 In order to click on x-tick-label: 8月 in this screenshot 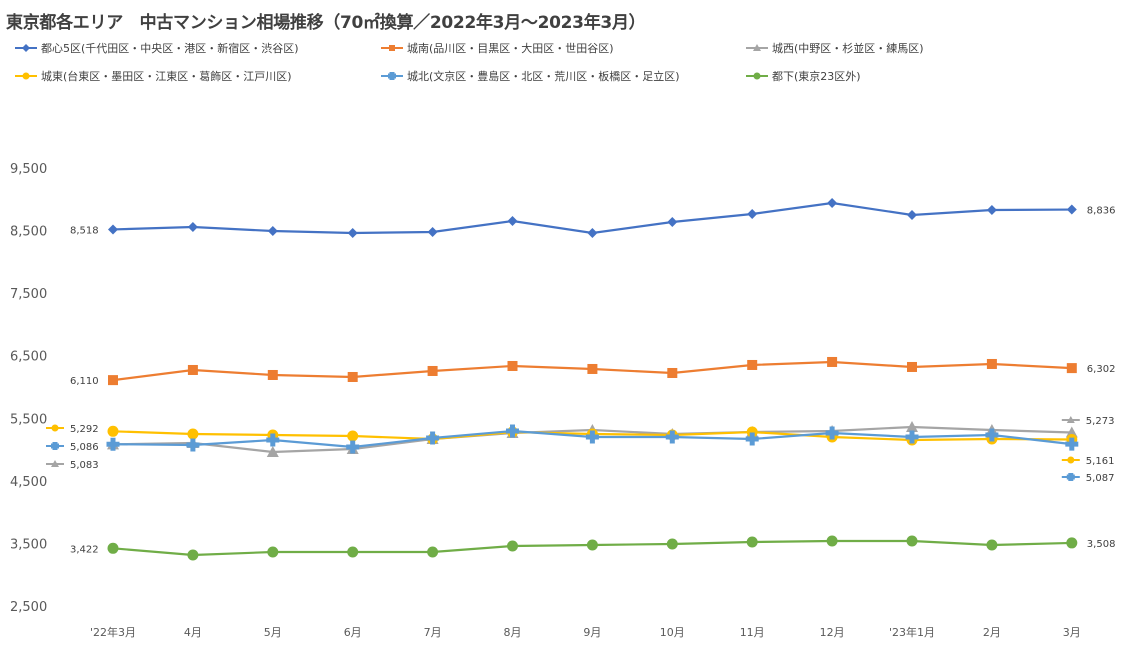, I will do `click(513, 632)`.